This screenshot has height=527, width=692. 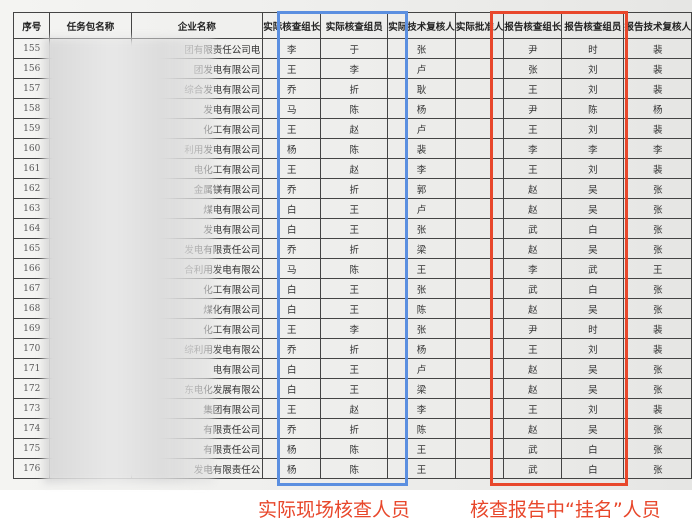 I want to click on table-row: 162 金属镁有限公司乔折郭赵吴张, so click(x=352, y=188).